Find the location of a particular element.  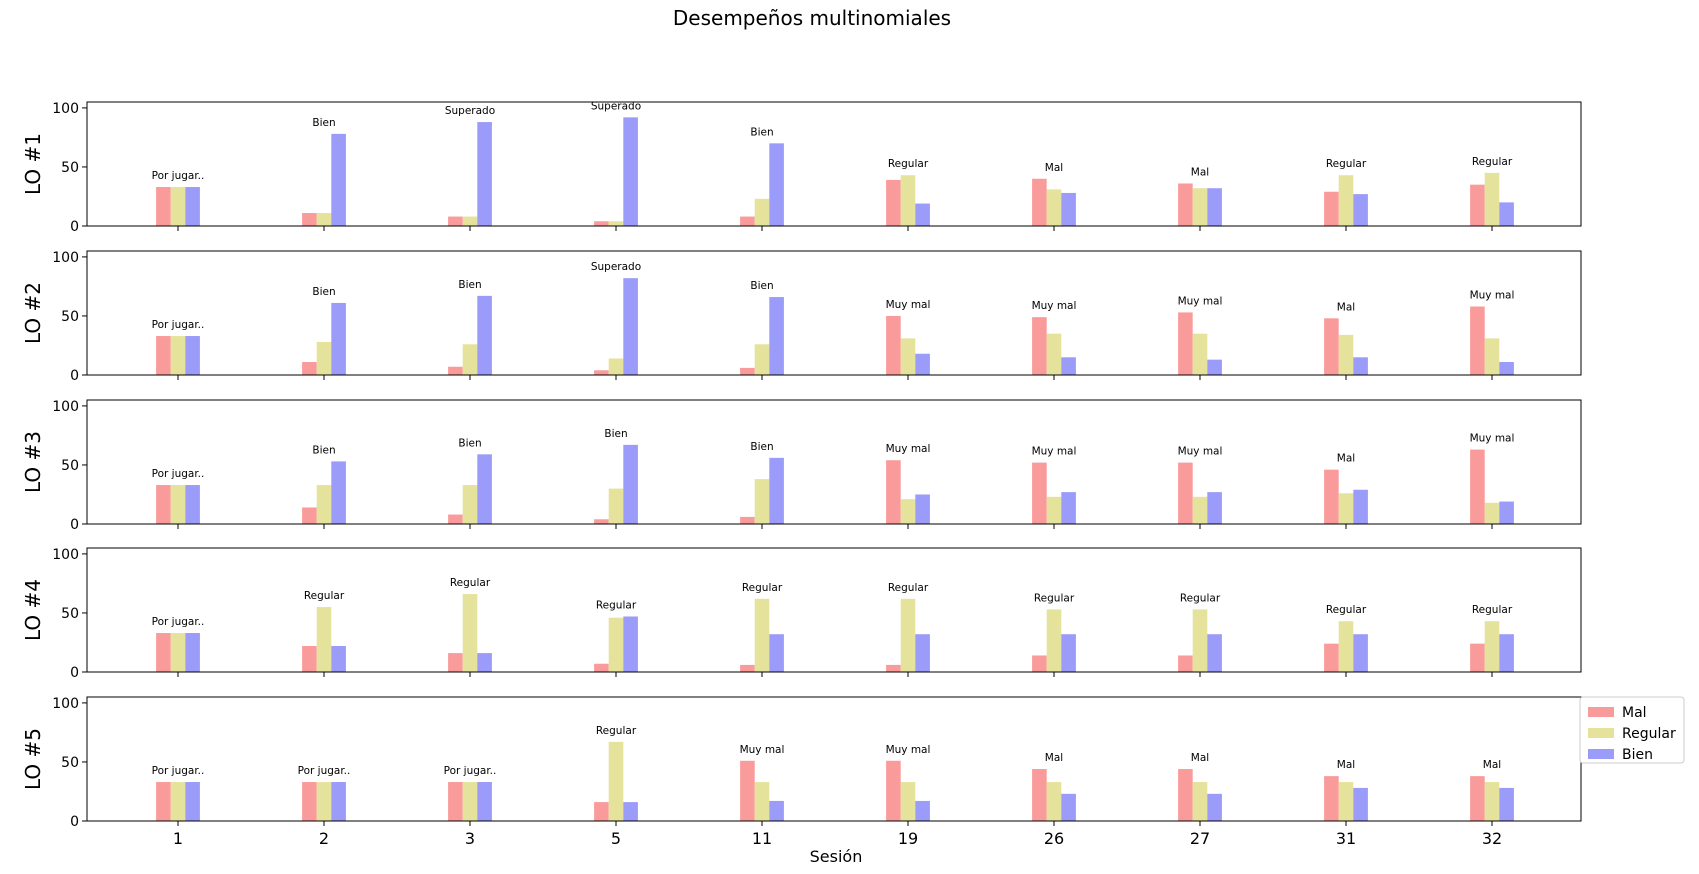

bar-annotation: Por jugar.. is located at coordinates (178, 771).